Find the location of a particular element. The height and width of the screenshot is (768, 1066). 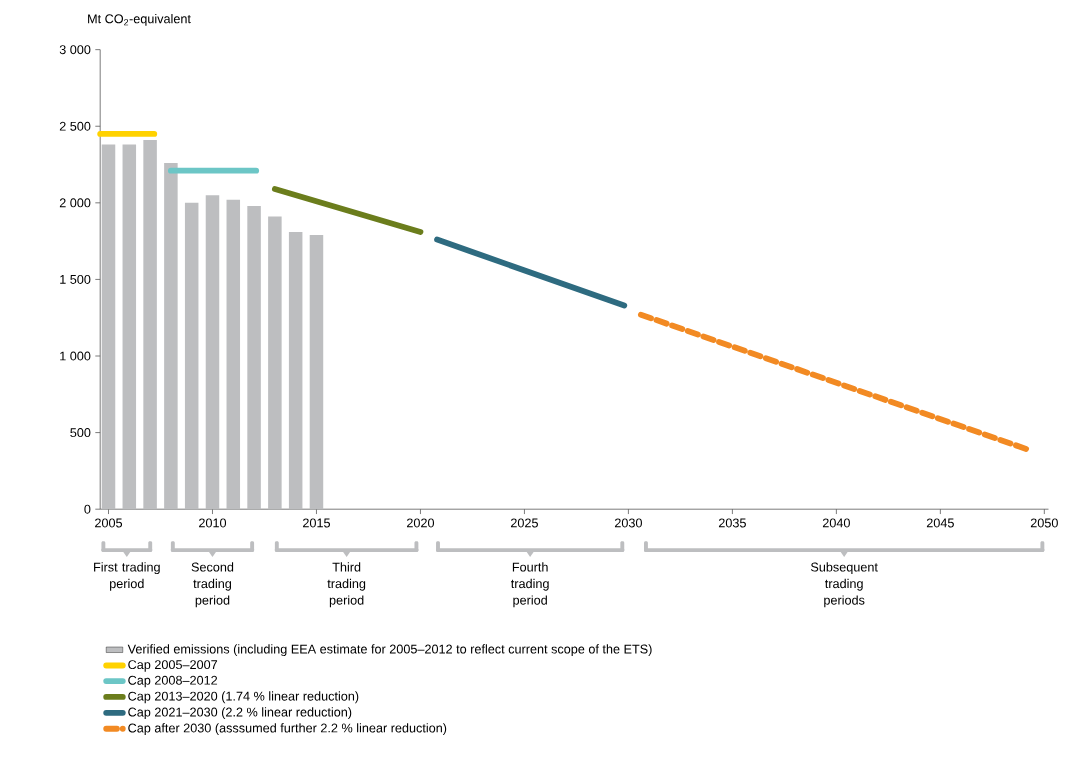

y-tick-label: 1 500 is located at coordinates (75, 279).